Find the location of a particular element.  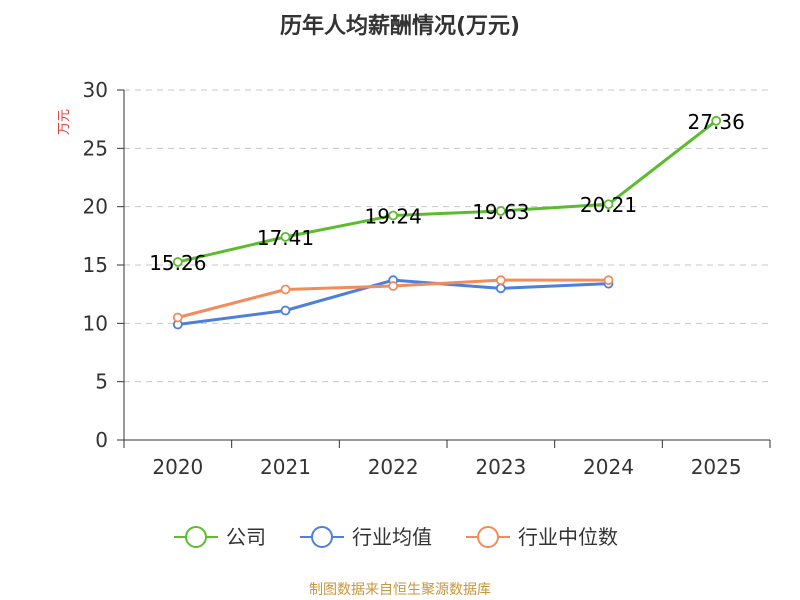

legend-label: 行业中位数 is located at coordinates (568, 537).